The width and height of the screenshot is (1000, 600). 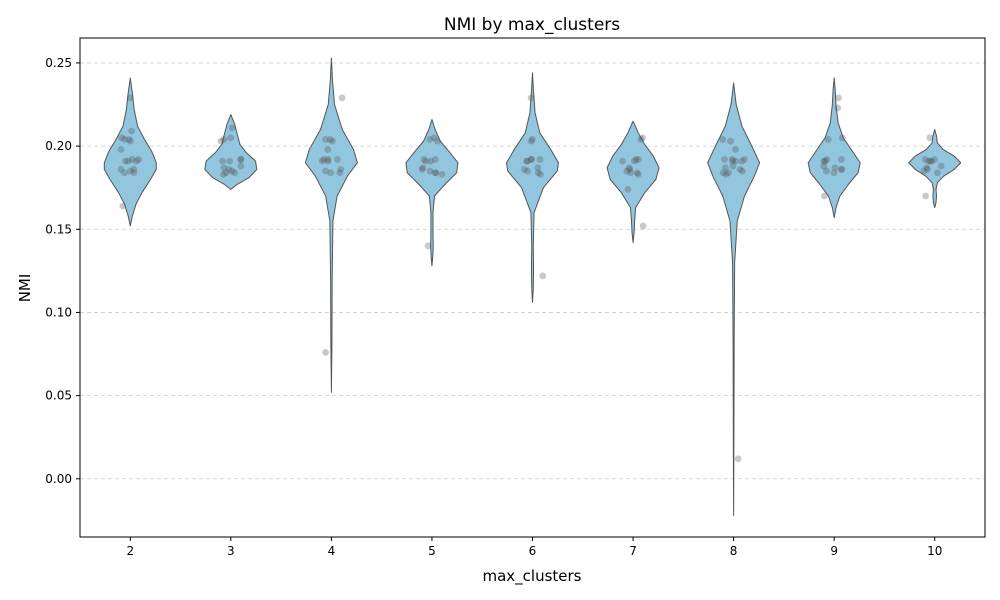 What do you see at coordinates (58, 146) in the screenshot?
I see `y-tick-label: 0.20` at bounding box center [58, 146].